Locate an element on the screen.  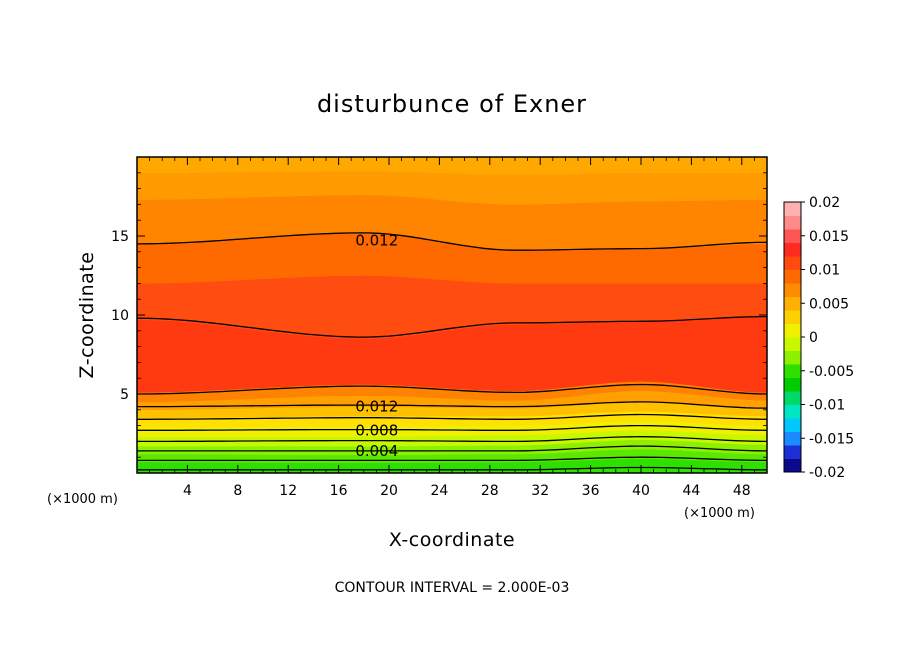
x-tick-label: 48 is located at coordinates (742, 491).